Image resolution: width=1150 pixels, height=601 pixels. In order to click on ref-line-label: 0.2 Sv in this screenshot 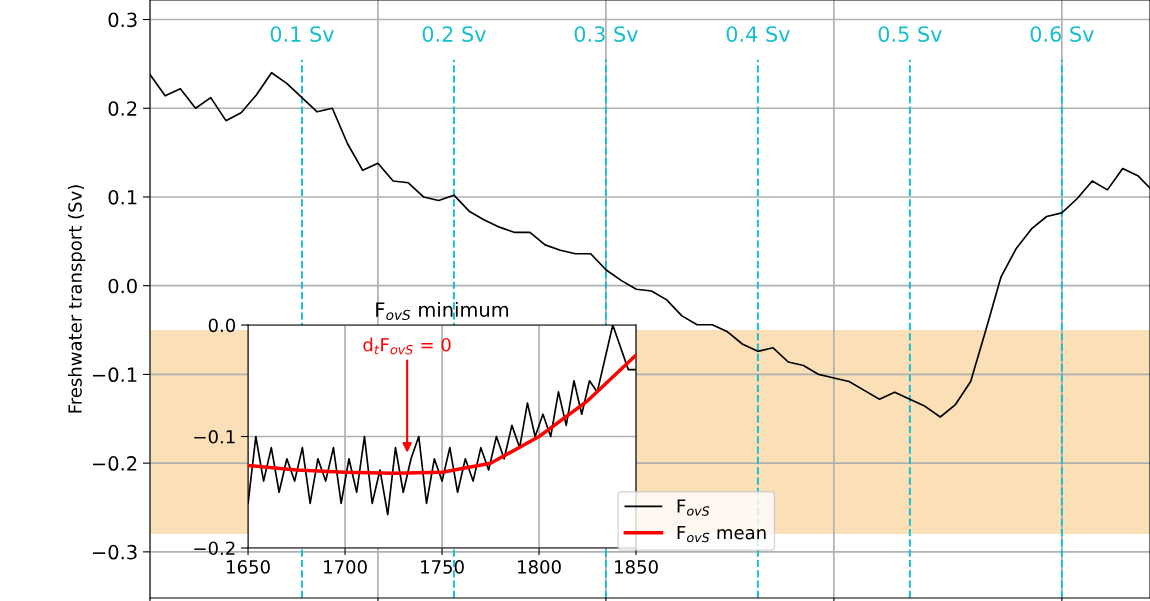, I will do `click(454, 34)`.